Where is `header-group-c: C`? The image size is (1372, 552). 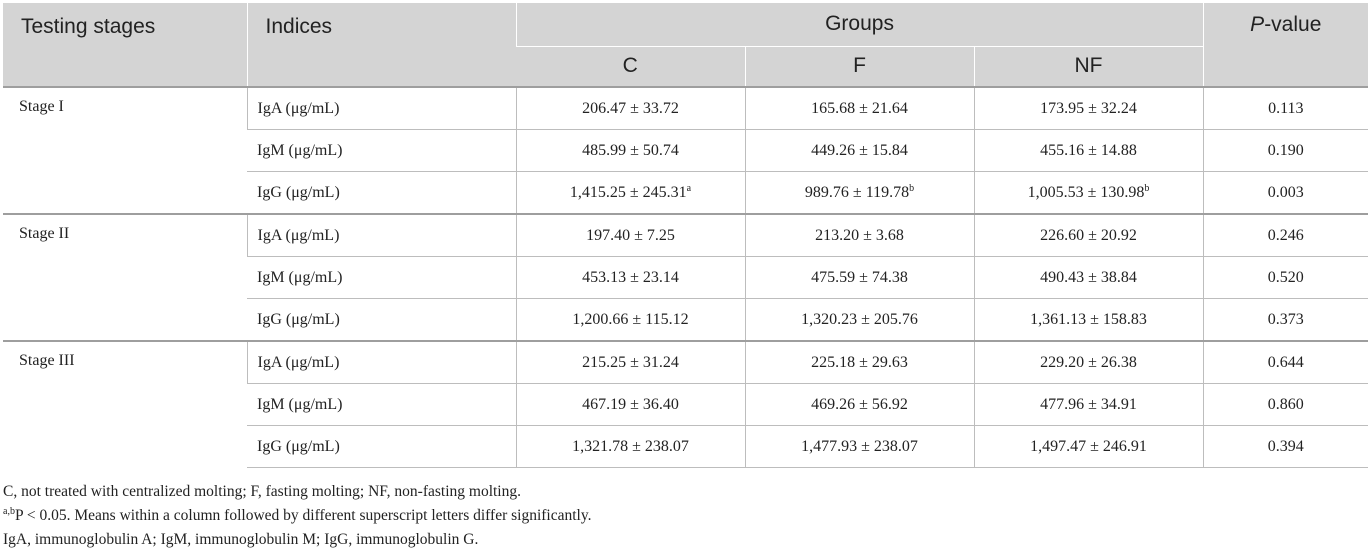
header-group-c: C is located at coordinates (630, 66).